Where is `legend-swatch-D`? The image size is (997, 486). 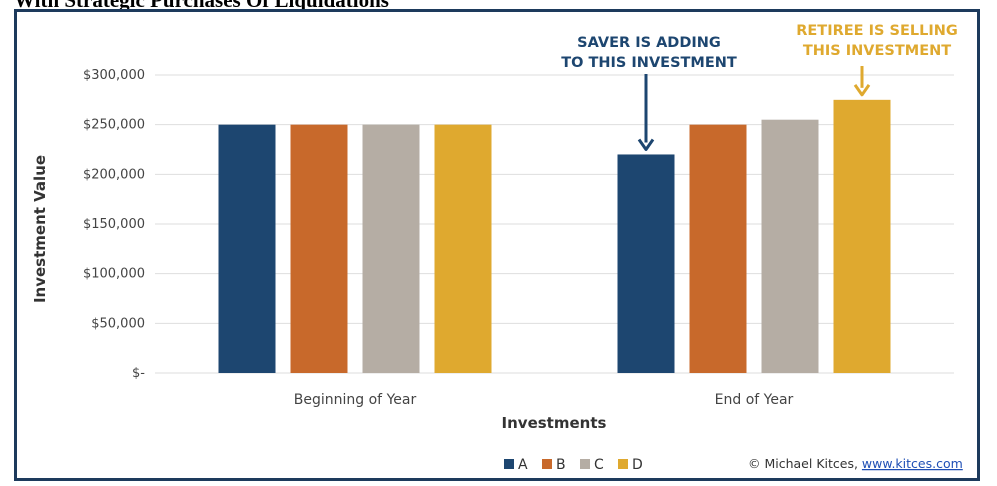 legend-swatch-D is located at coordinates (623, 464).